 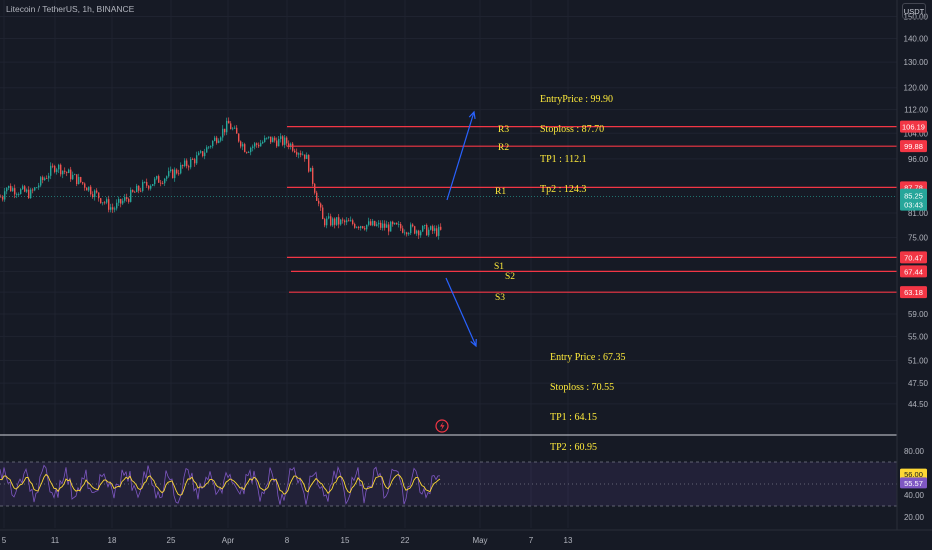 I want to click on price-tick-label: 96.00, so click(x=918, y=159).